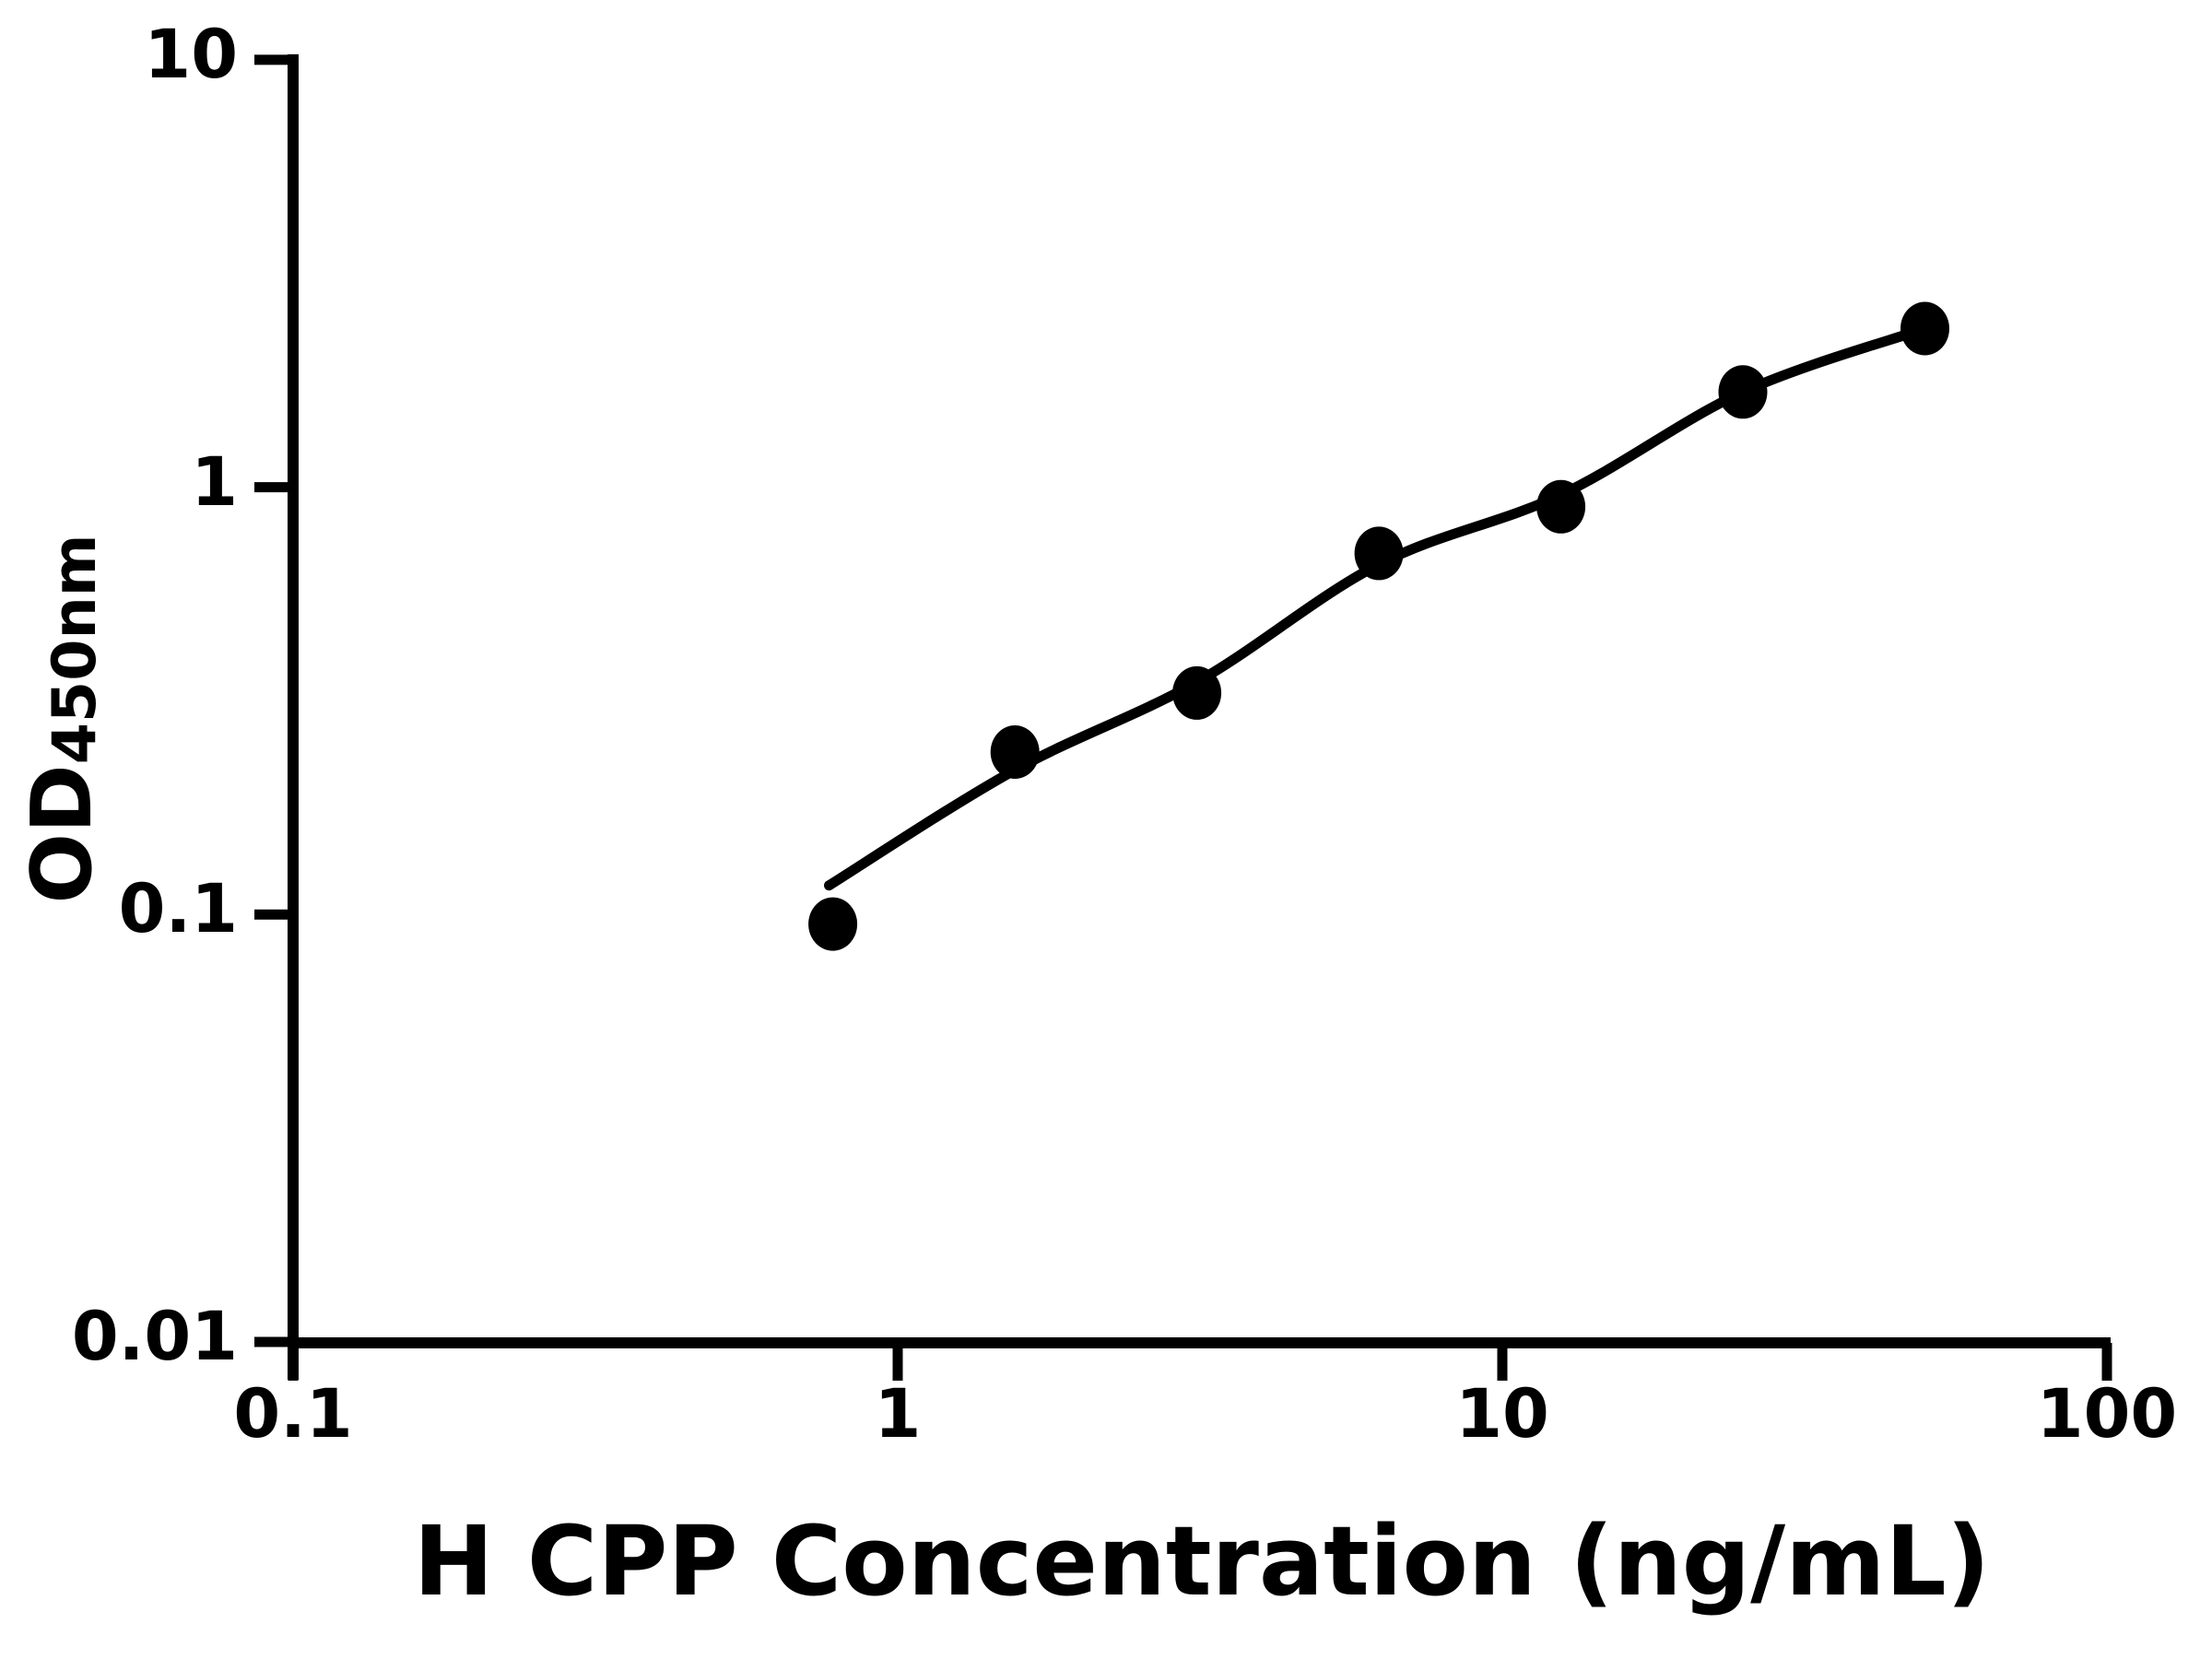  What do you see at coordinates (191, 54) in the screenshot?
I see `y-tick-label-10: 10` at bounding box center [191, 54].